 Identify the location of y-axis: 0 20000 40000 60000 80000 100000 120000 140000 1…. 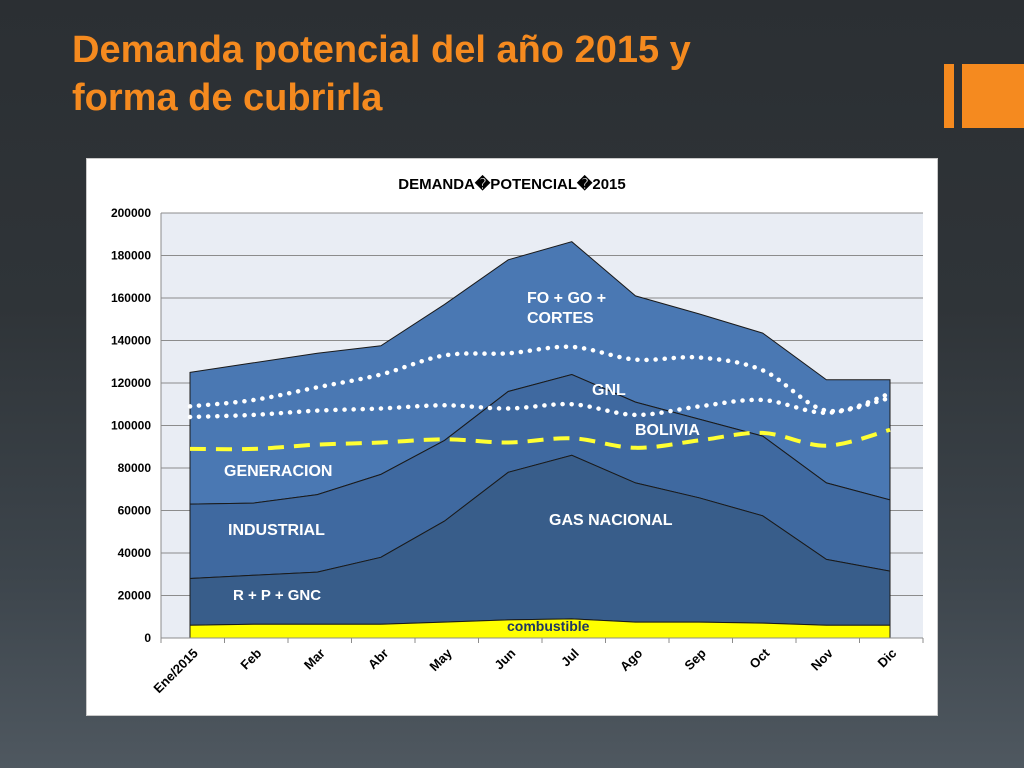
(136, 425).